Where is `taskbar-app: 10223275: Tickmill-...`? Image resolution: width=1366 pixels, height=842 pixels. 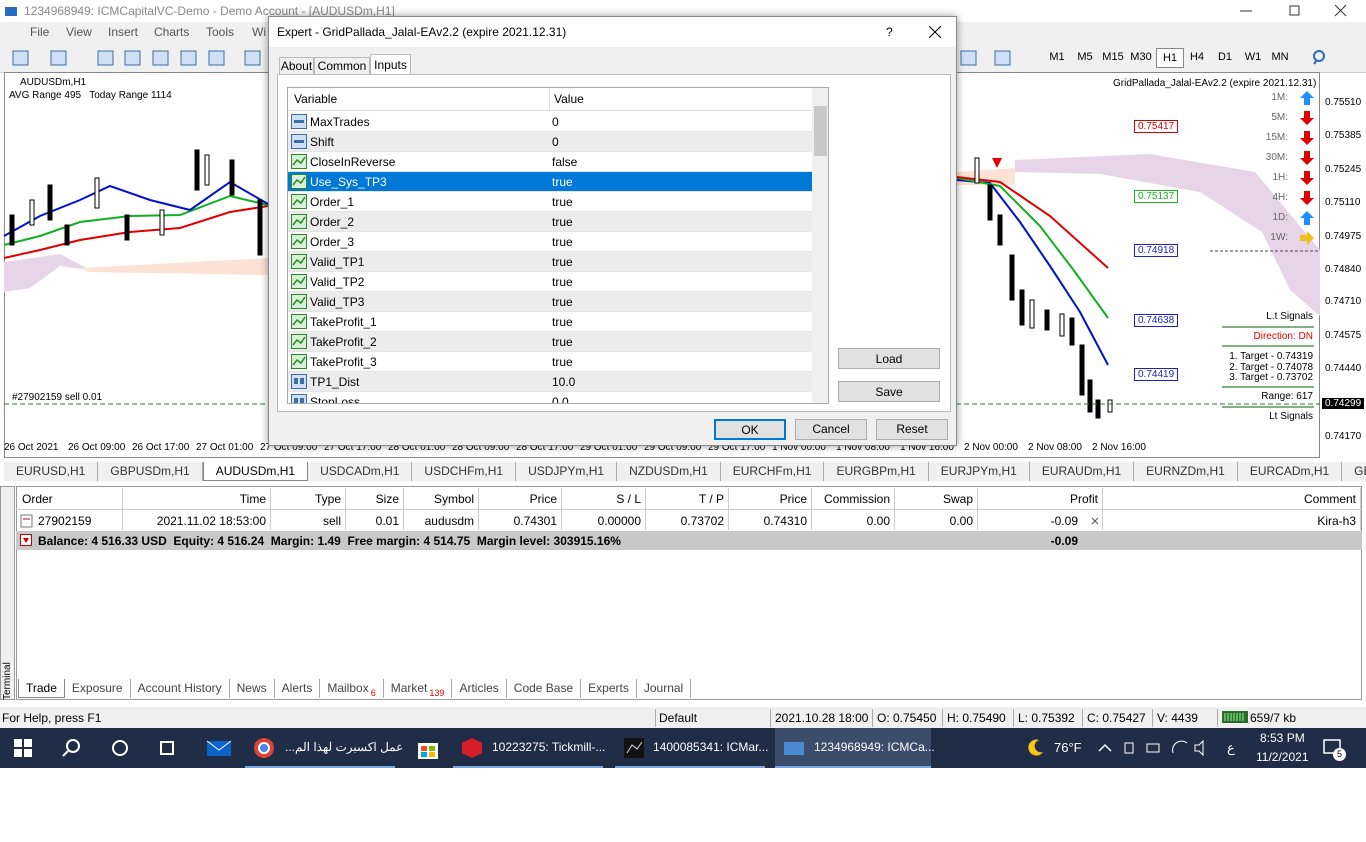 taskbar-app: 10223275: Tickmill-... is located at coordinates (549, 747).